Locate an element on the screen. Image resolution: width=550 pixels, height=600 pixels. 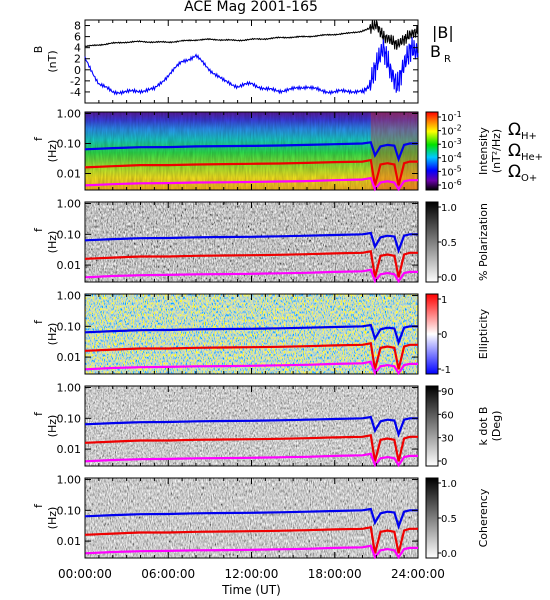
coherency-texture is located at coordinates (251, 518).